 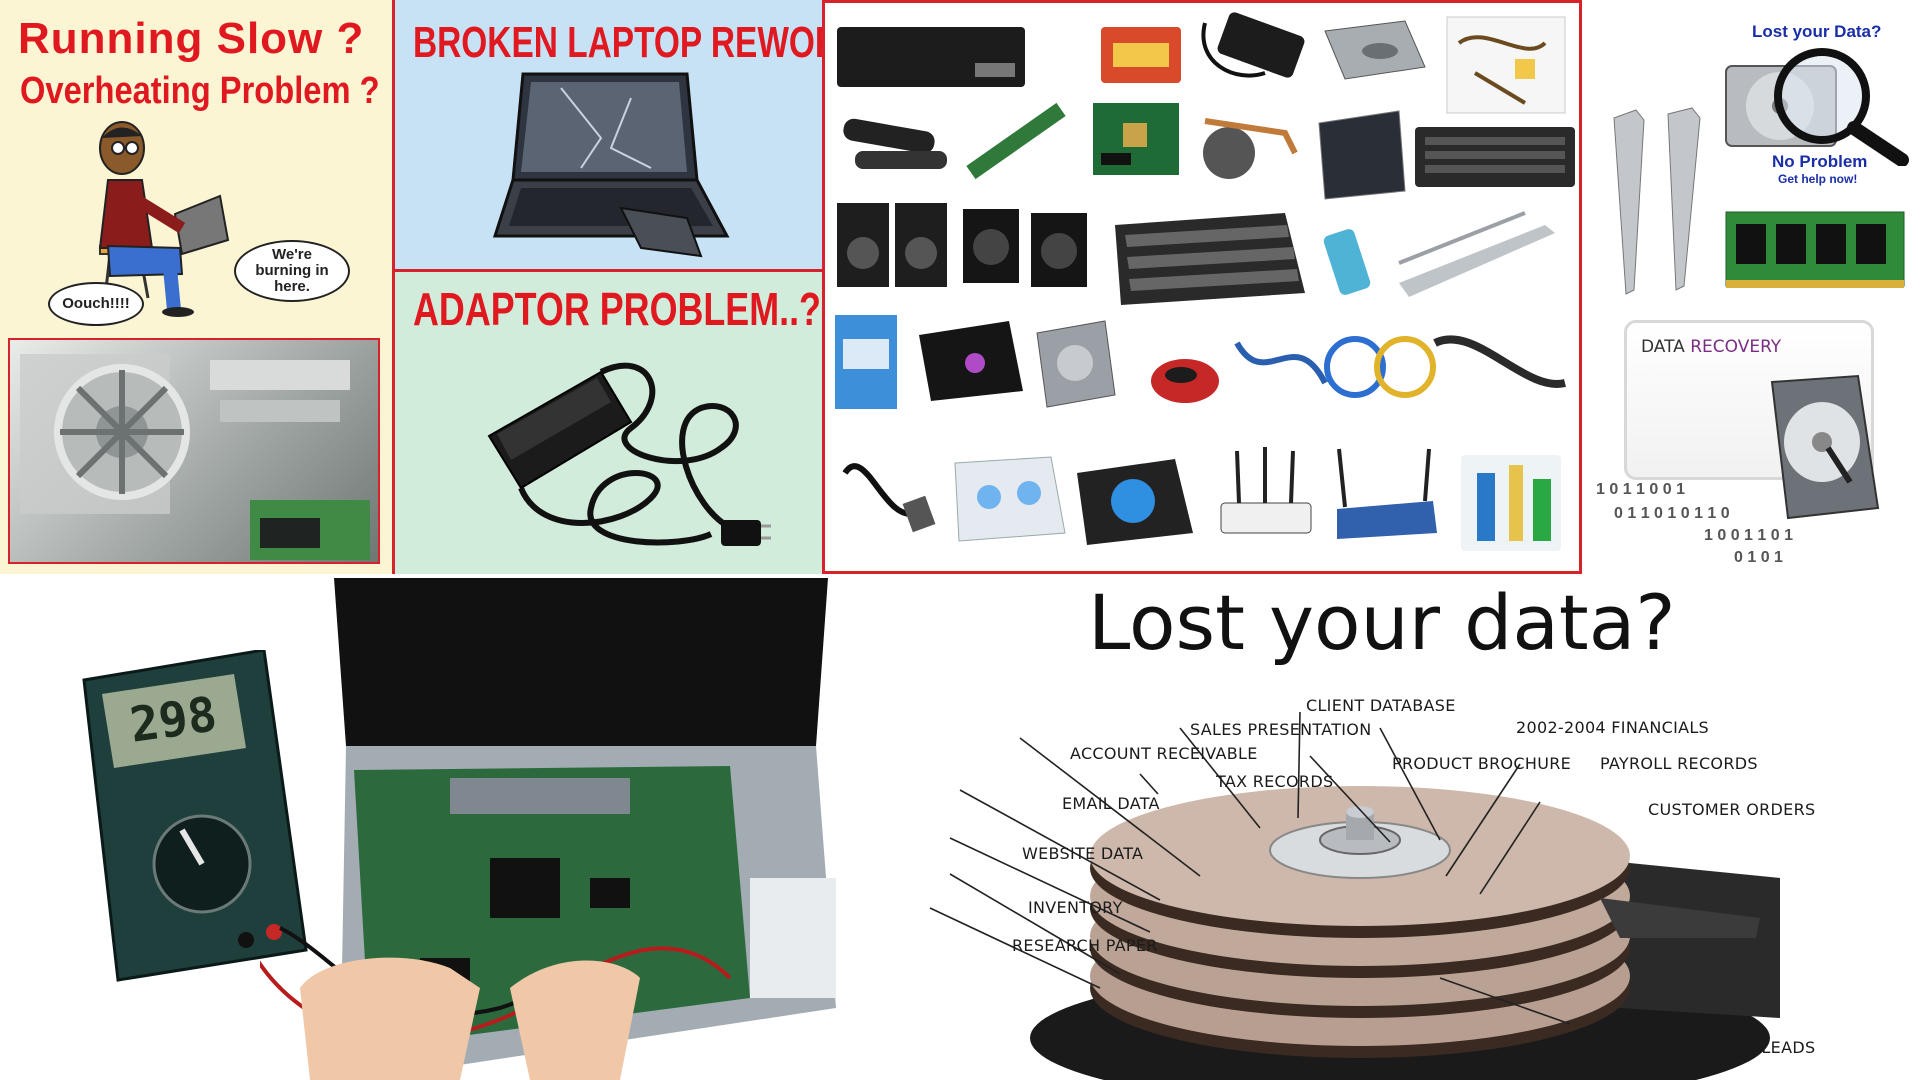 I want to click on antivirus-box-icon, so click(x=866, y=362).